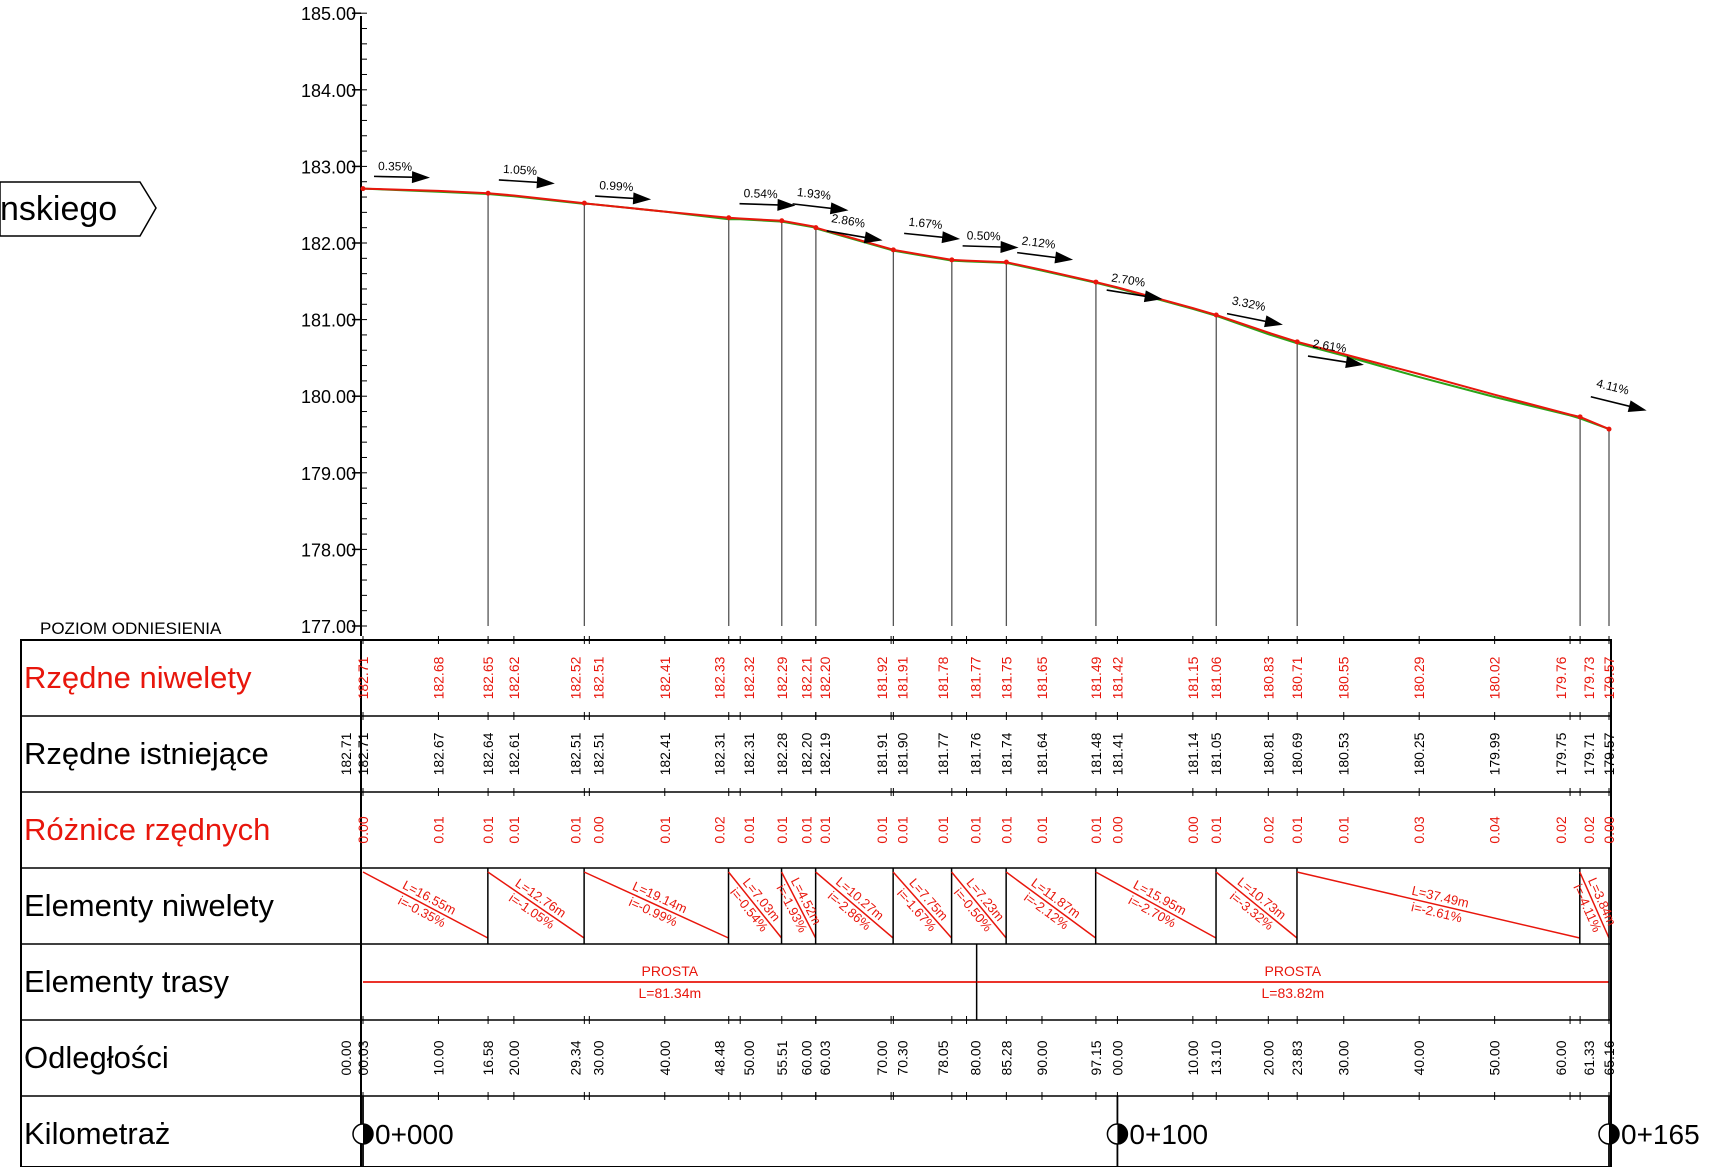  I want to click on rzedne-istniejace-value: 181.91, so click(882, 753).